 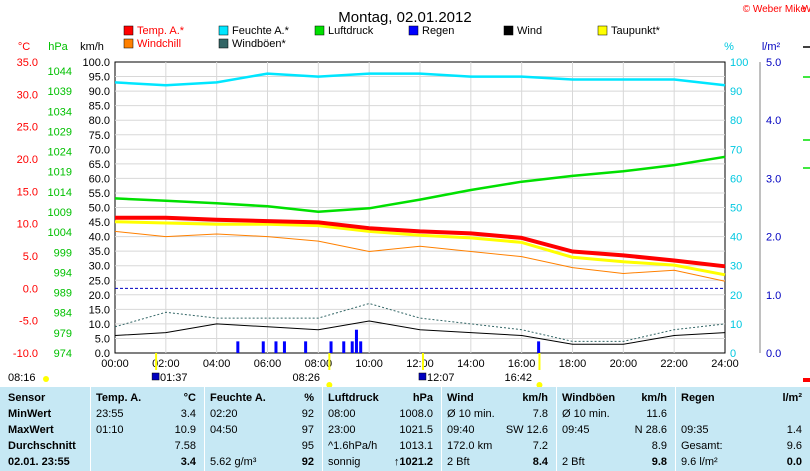 What do you see at coordinates (771, 47) in the screenshot?
I see `rain-unit: l/m²` at bounding box center [771, 47].